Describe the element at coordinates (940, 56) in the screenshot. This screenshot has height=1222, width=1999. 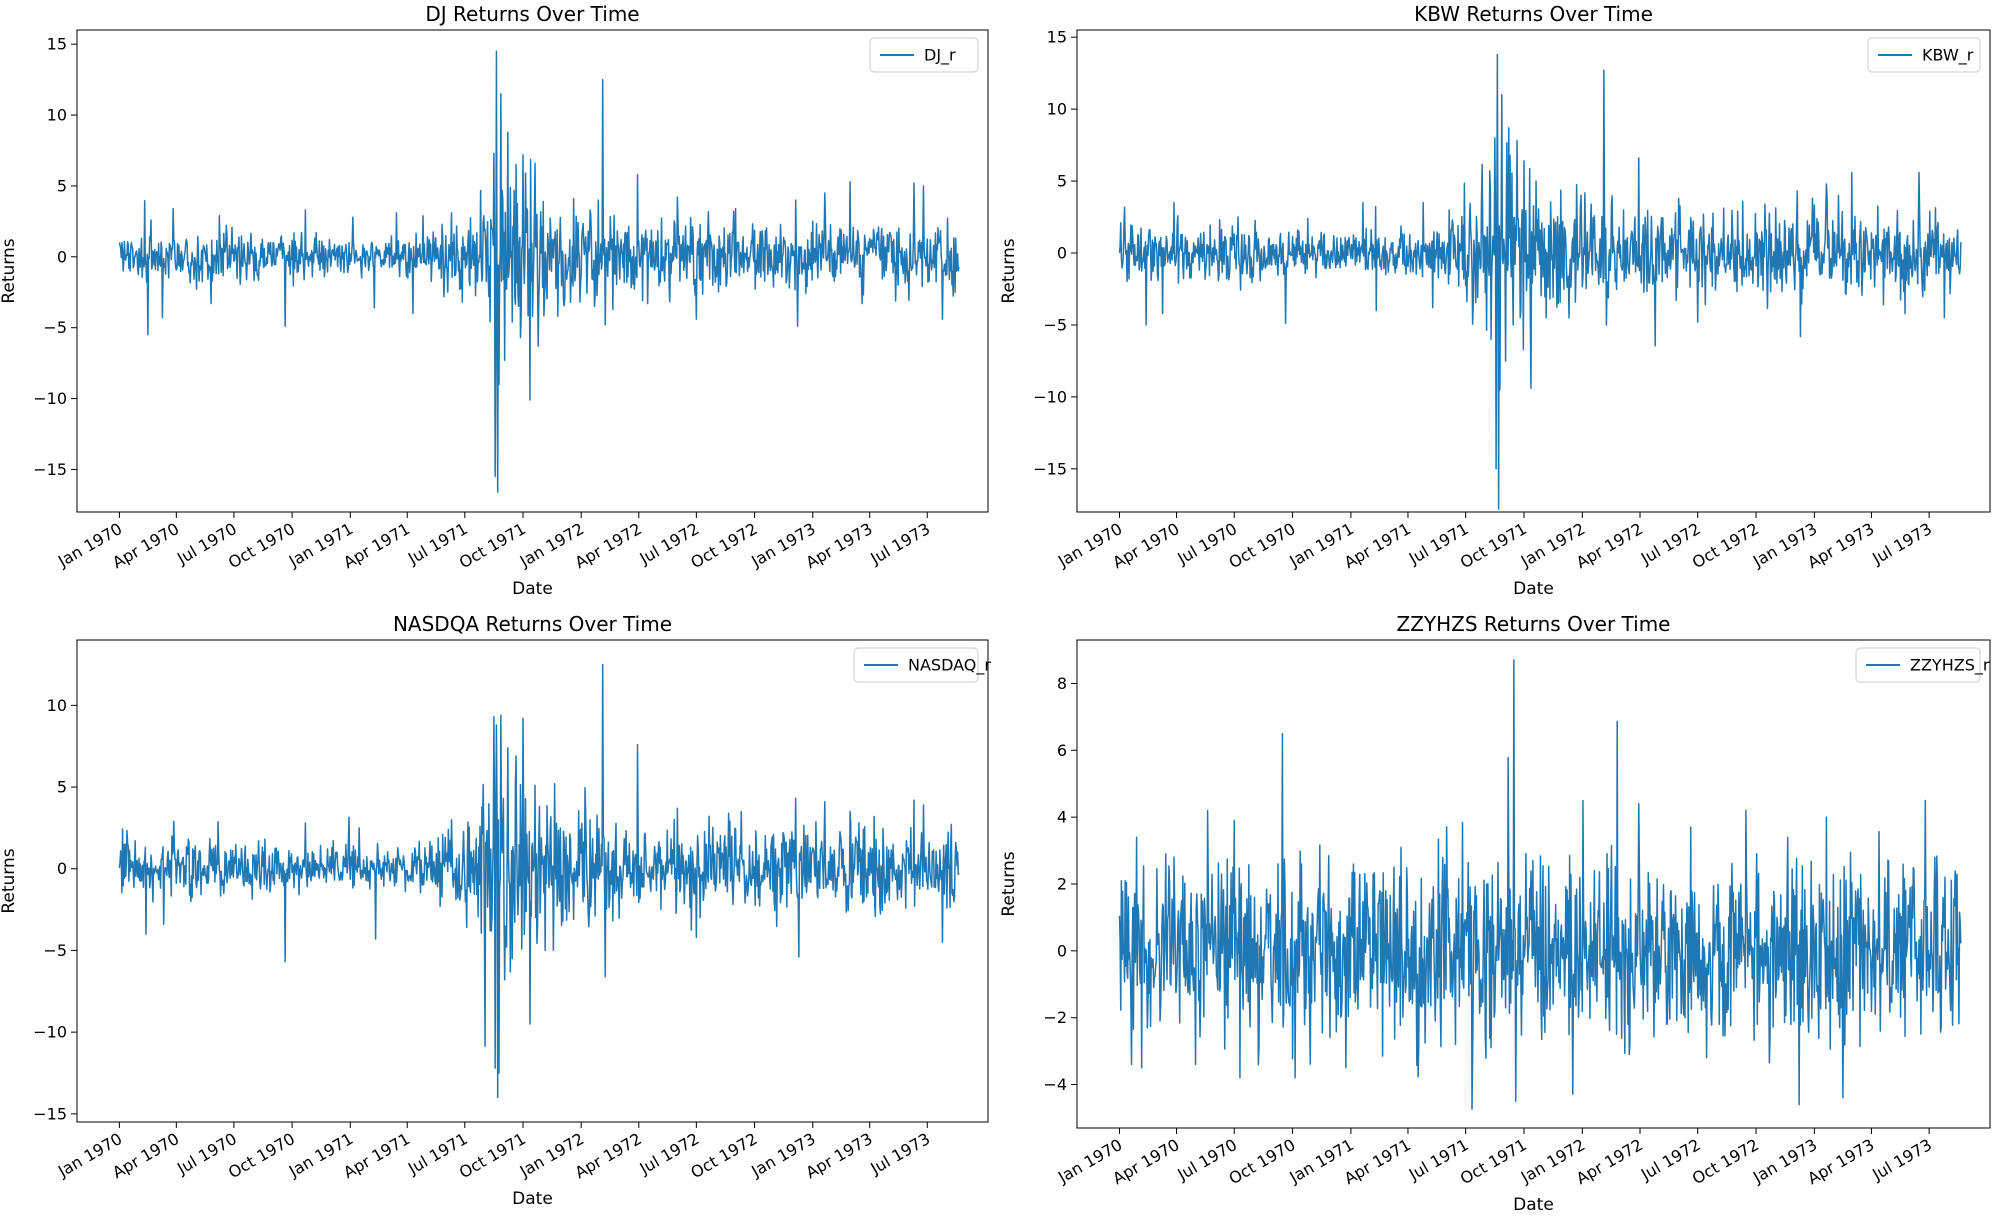
I see `legend-label: DJ_r` at that location.